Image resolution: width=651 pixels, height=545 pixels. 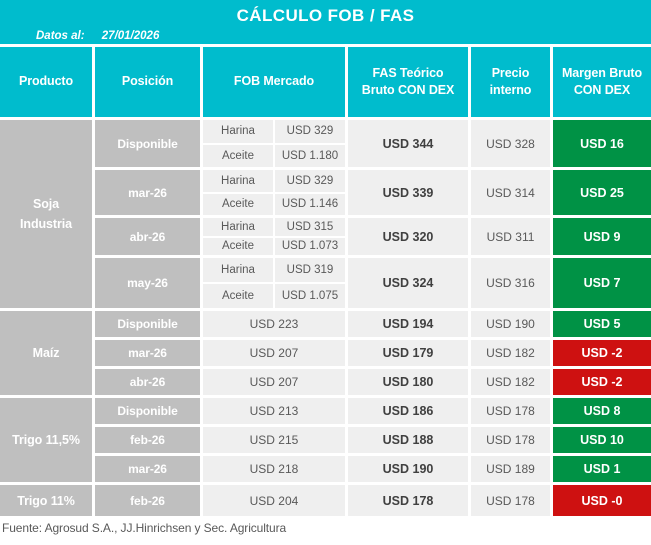 I want to click on col-header-producto: Producto, so click(x=46, y=82).